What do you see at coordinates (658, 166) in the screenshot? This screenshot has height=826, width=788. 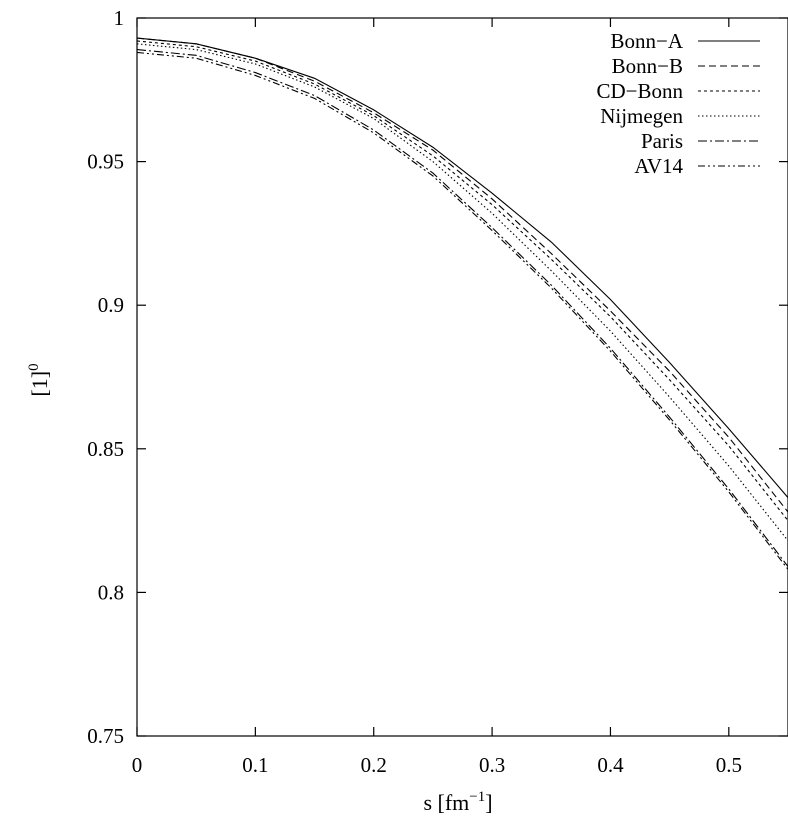 I see `legend-label: AV14` at bounding box center [658, 166].